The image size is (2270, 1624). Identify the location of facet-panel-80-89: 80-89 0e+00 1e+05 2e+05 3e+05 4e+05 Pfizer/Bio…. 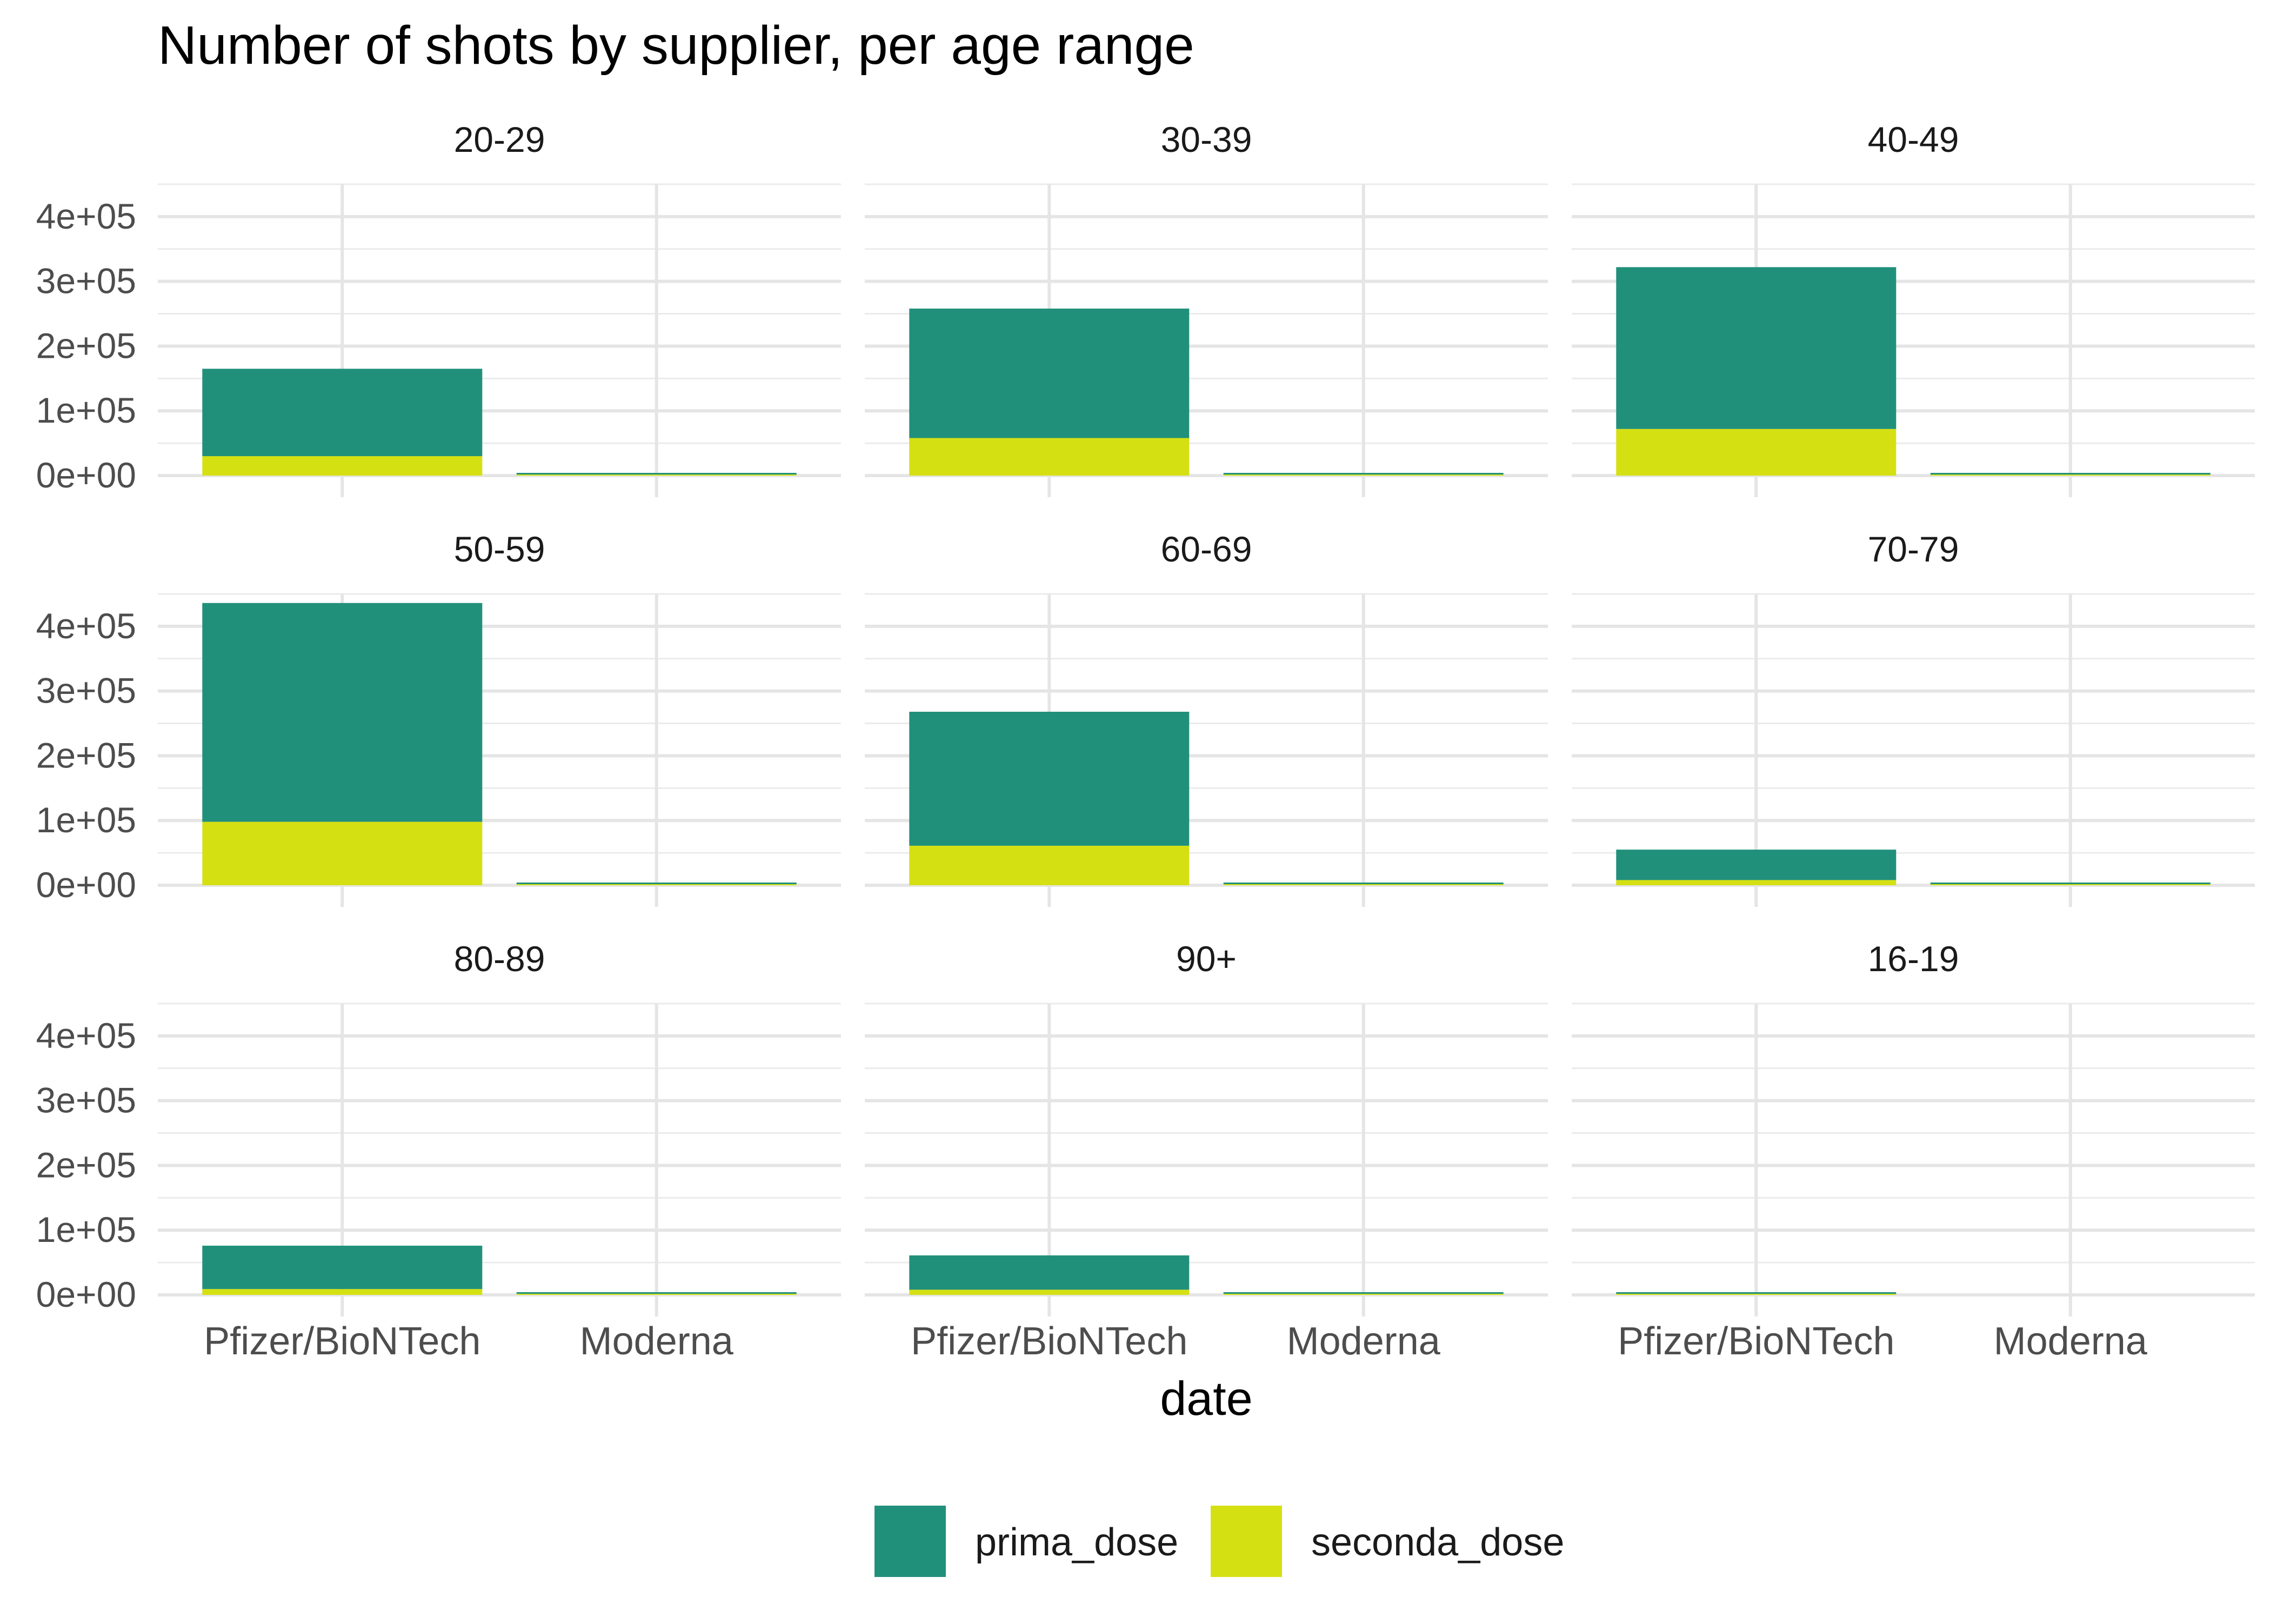
(438, 1151).